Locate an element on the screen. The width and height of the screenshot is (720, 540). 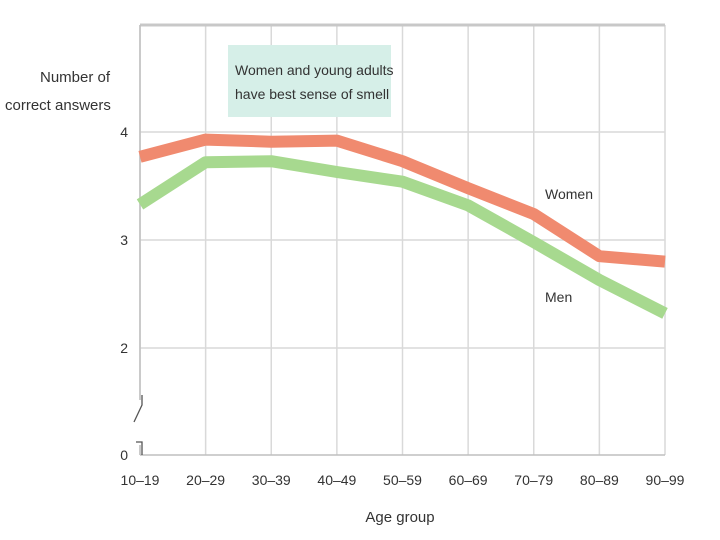
y-axis-title-line-1: Number of is located at coordinates (75, 77).